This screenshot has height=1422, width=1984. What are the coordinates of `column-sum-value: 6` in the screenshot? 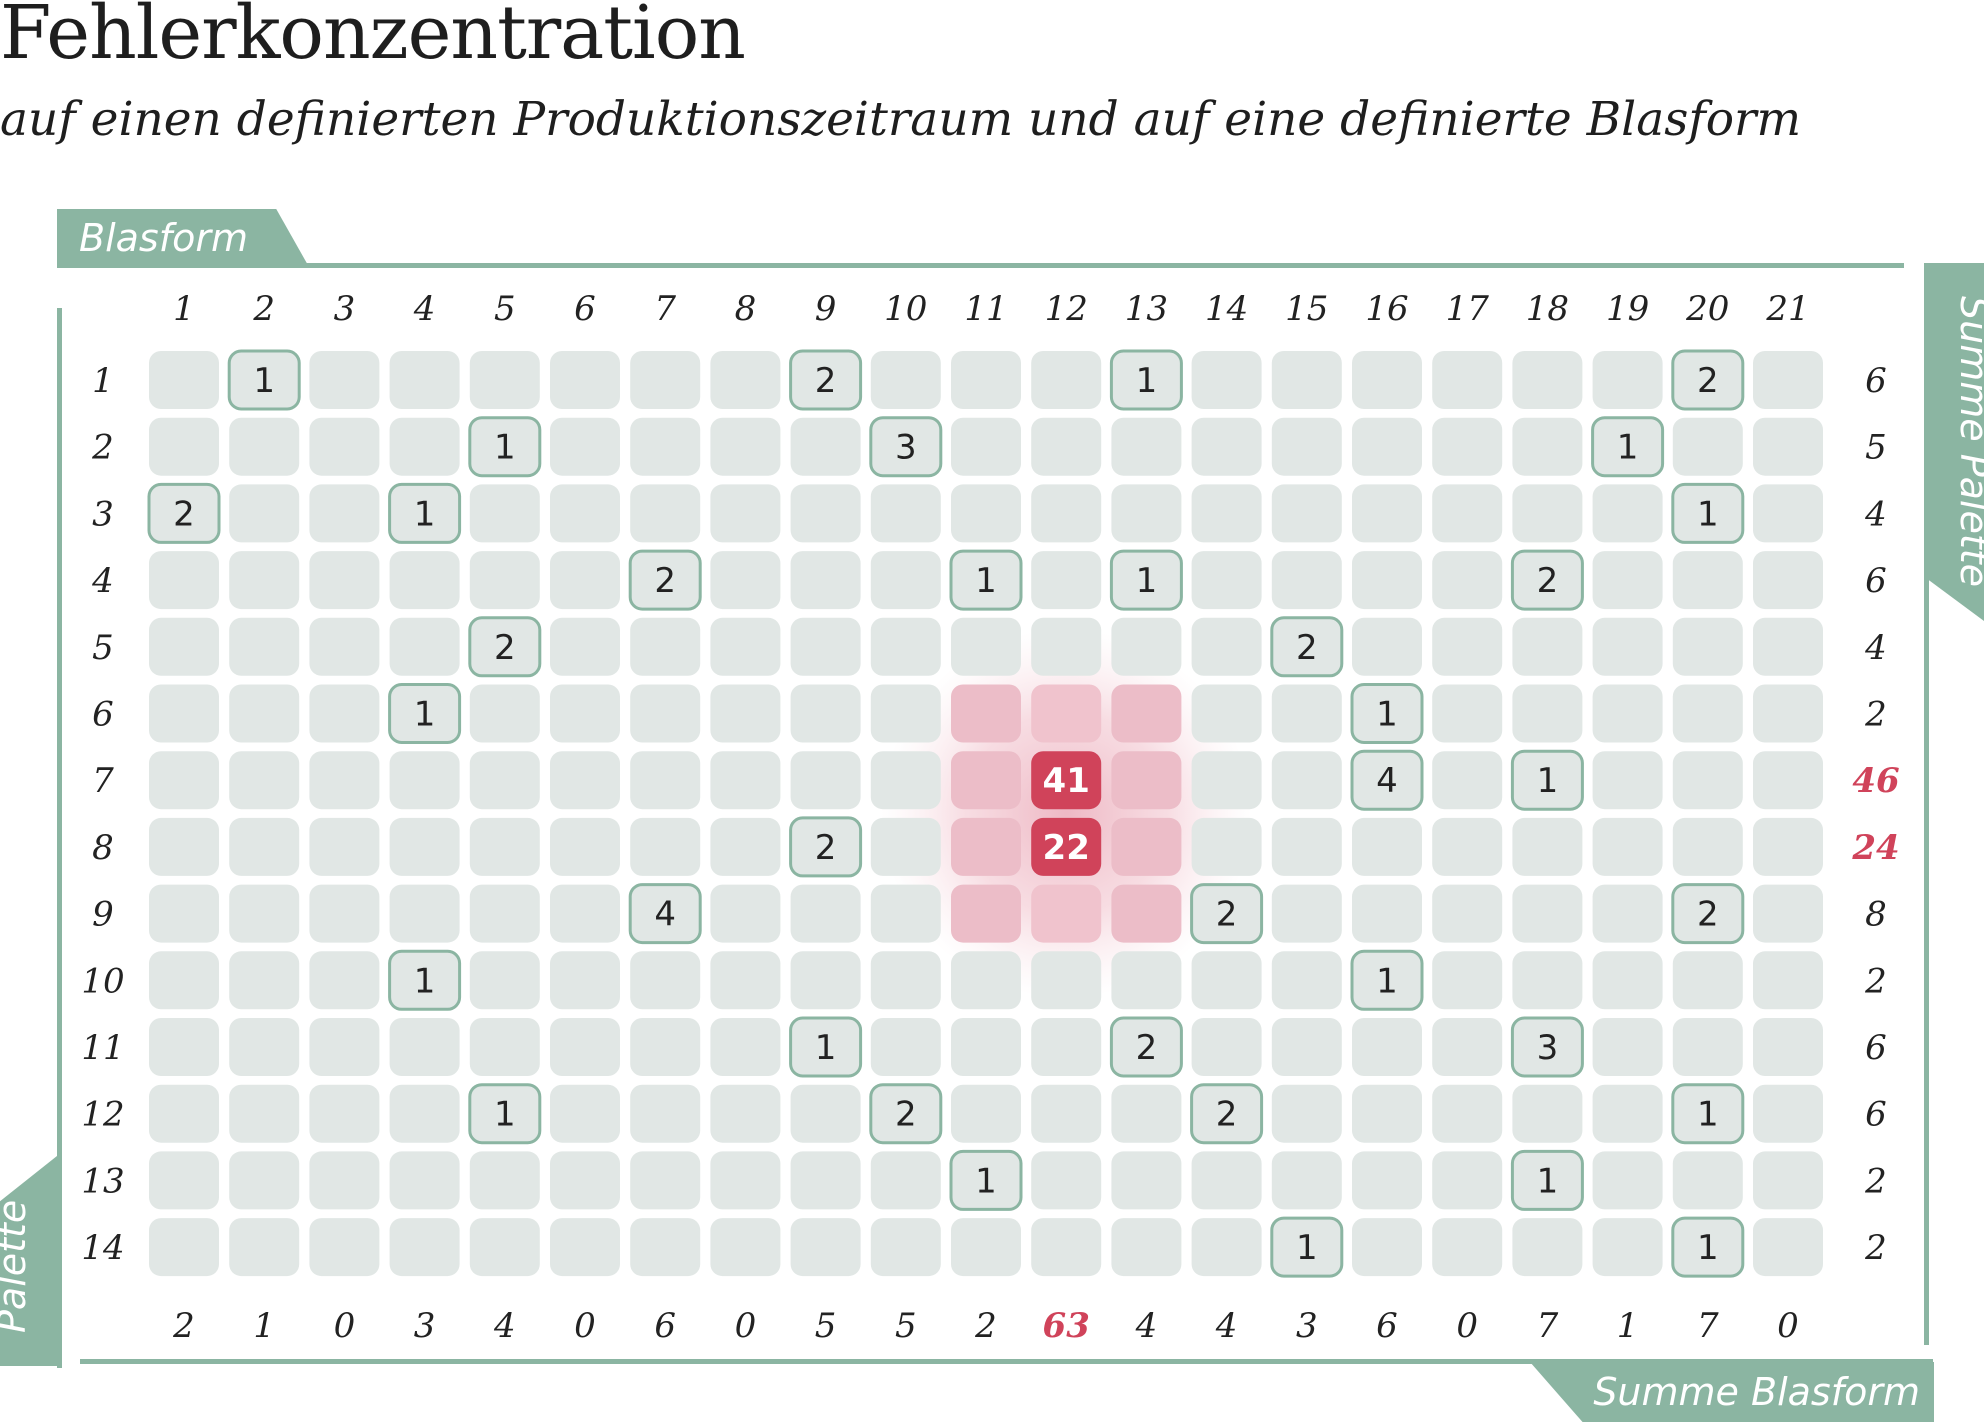 It's located at (1387, 1326).